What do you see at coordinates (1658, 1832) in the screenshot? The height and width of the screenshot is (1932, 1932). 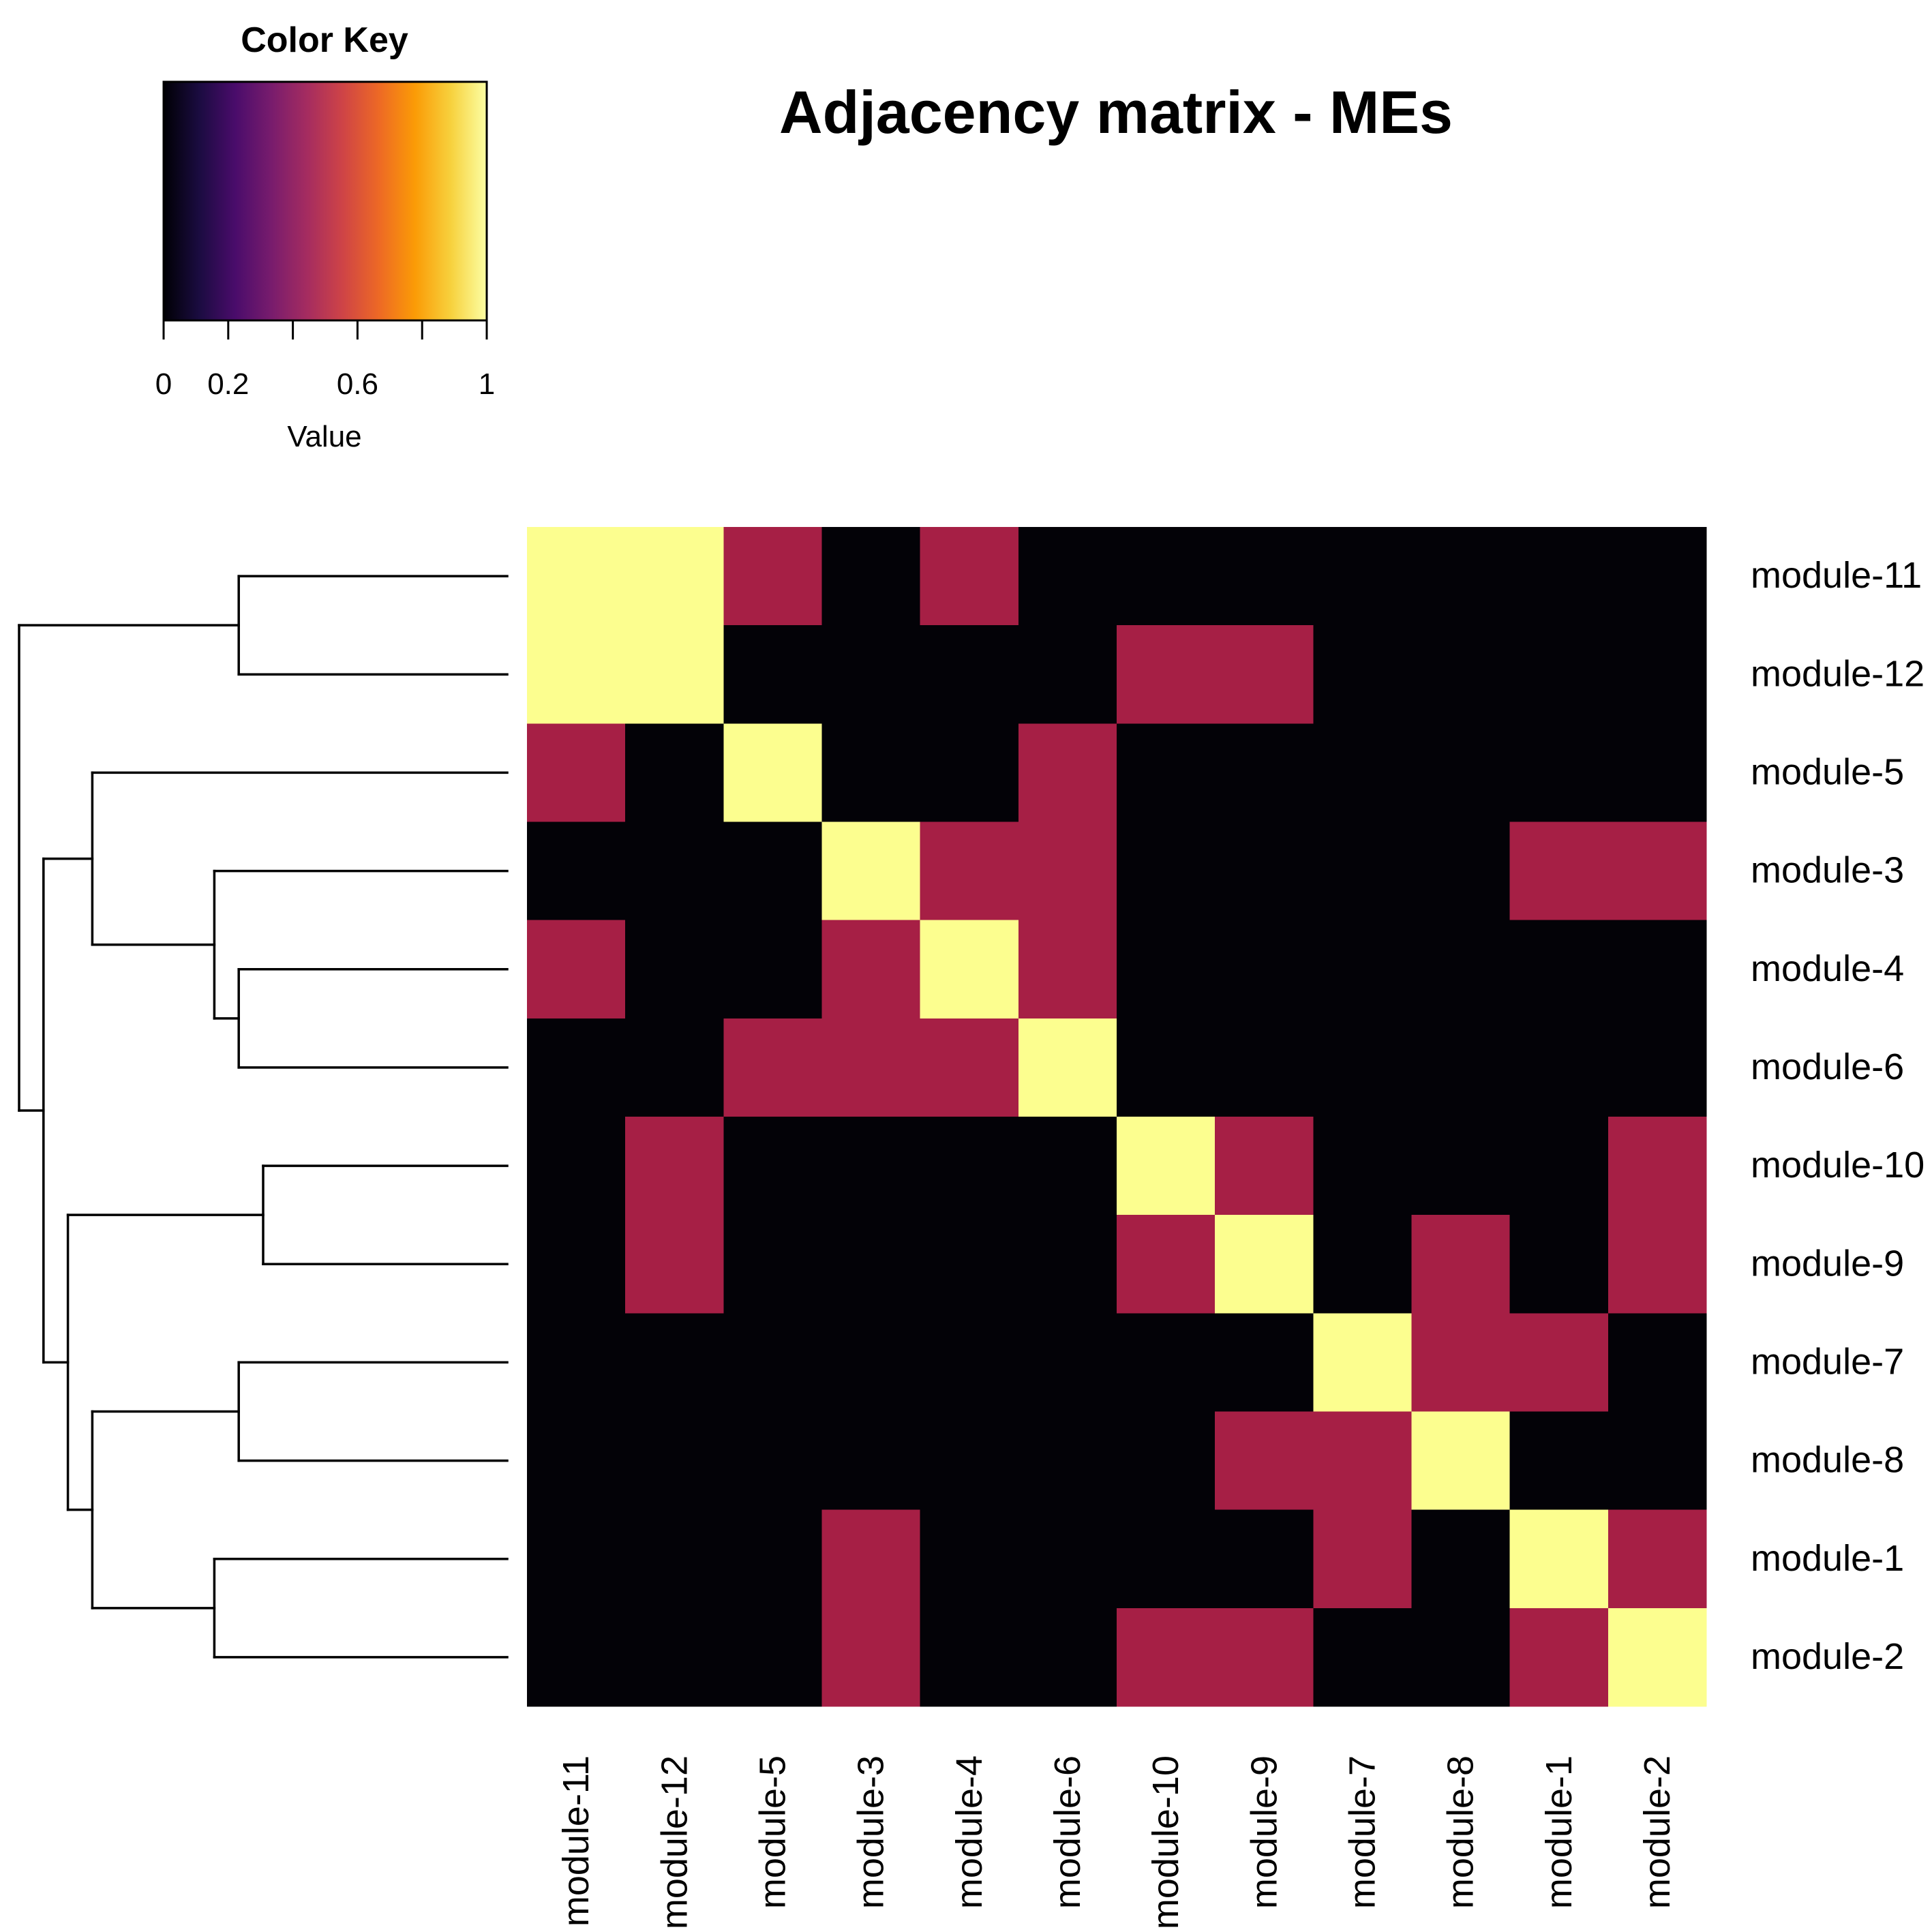 I see `column-label: module-2` at bounding box center [1658, 1832].